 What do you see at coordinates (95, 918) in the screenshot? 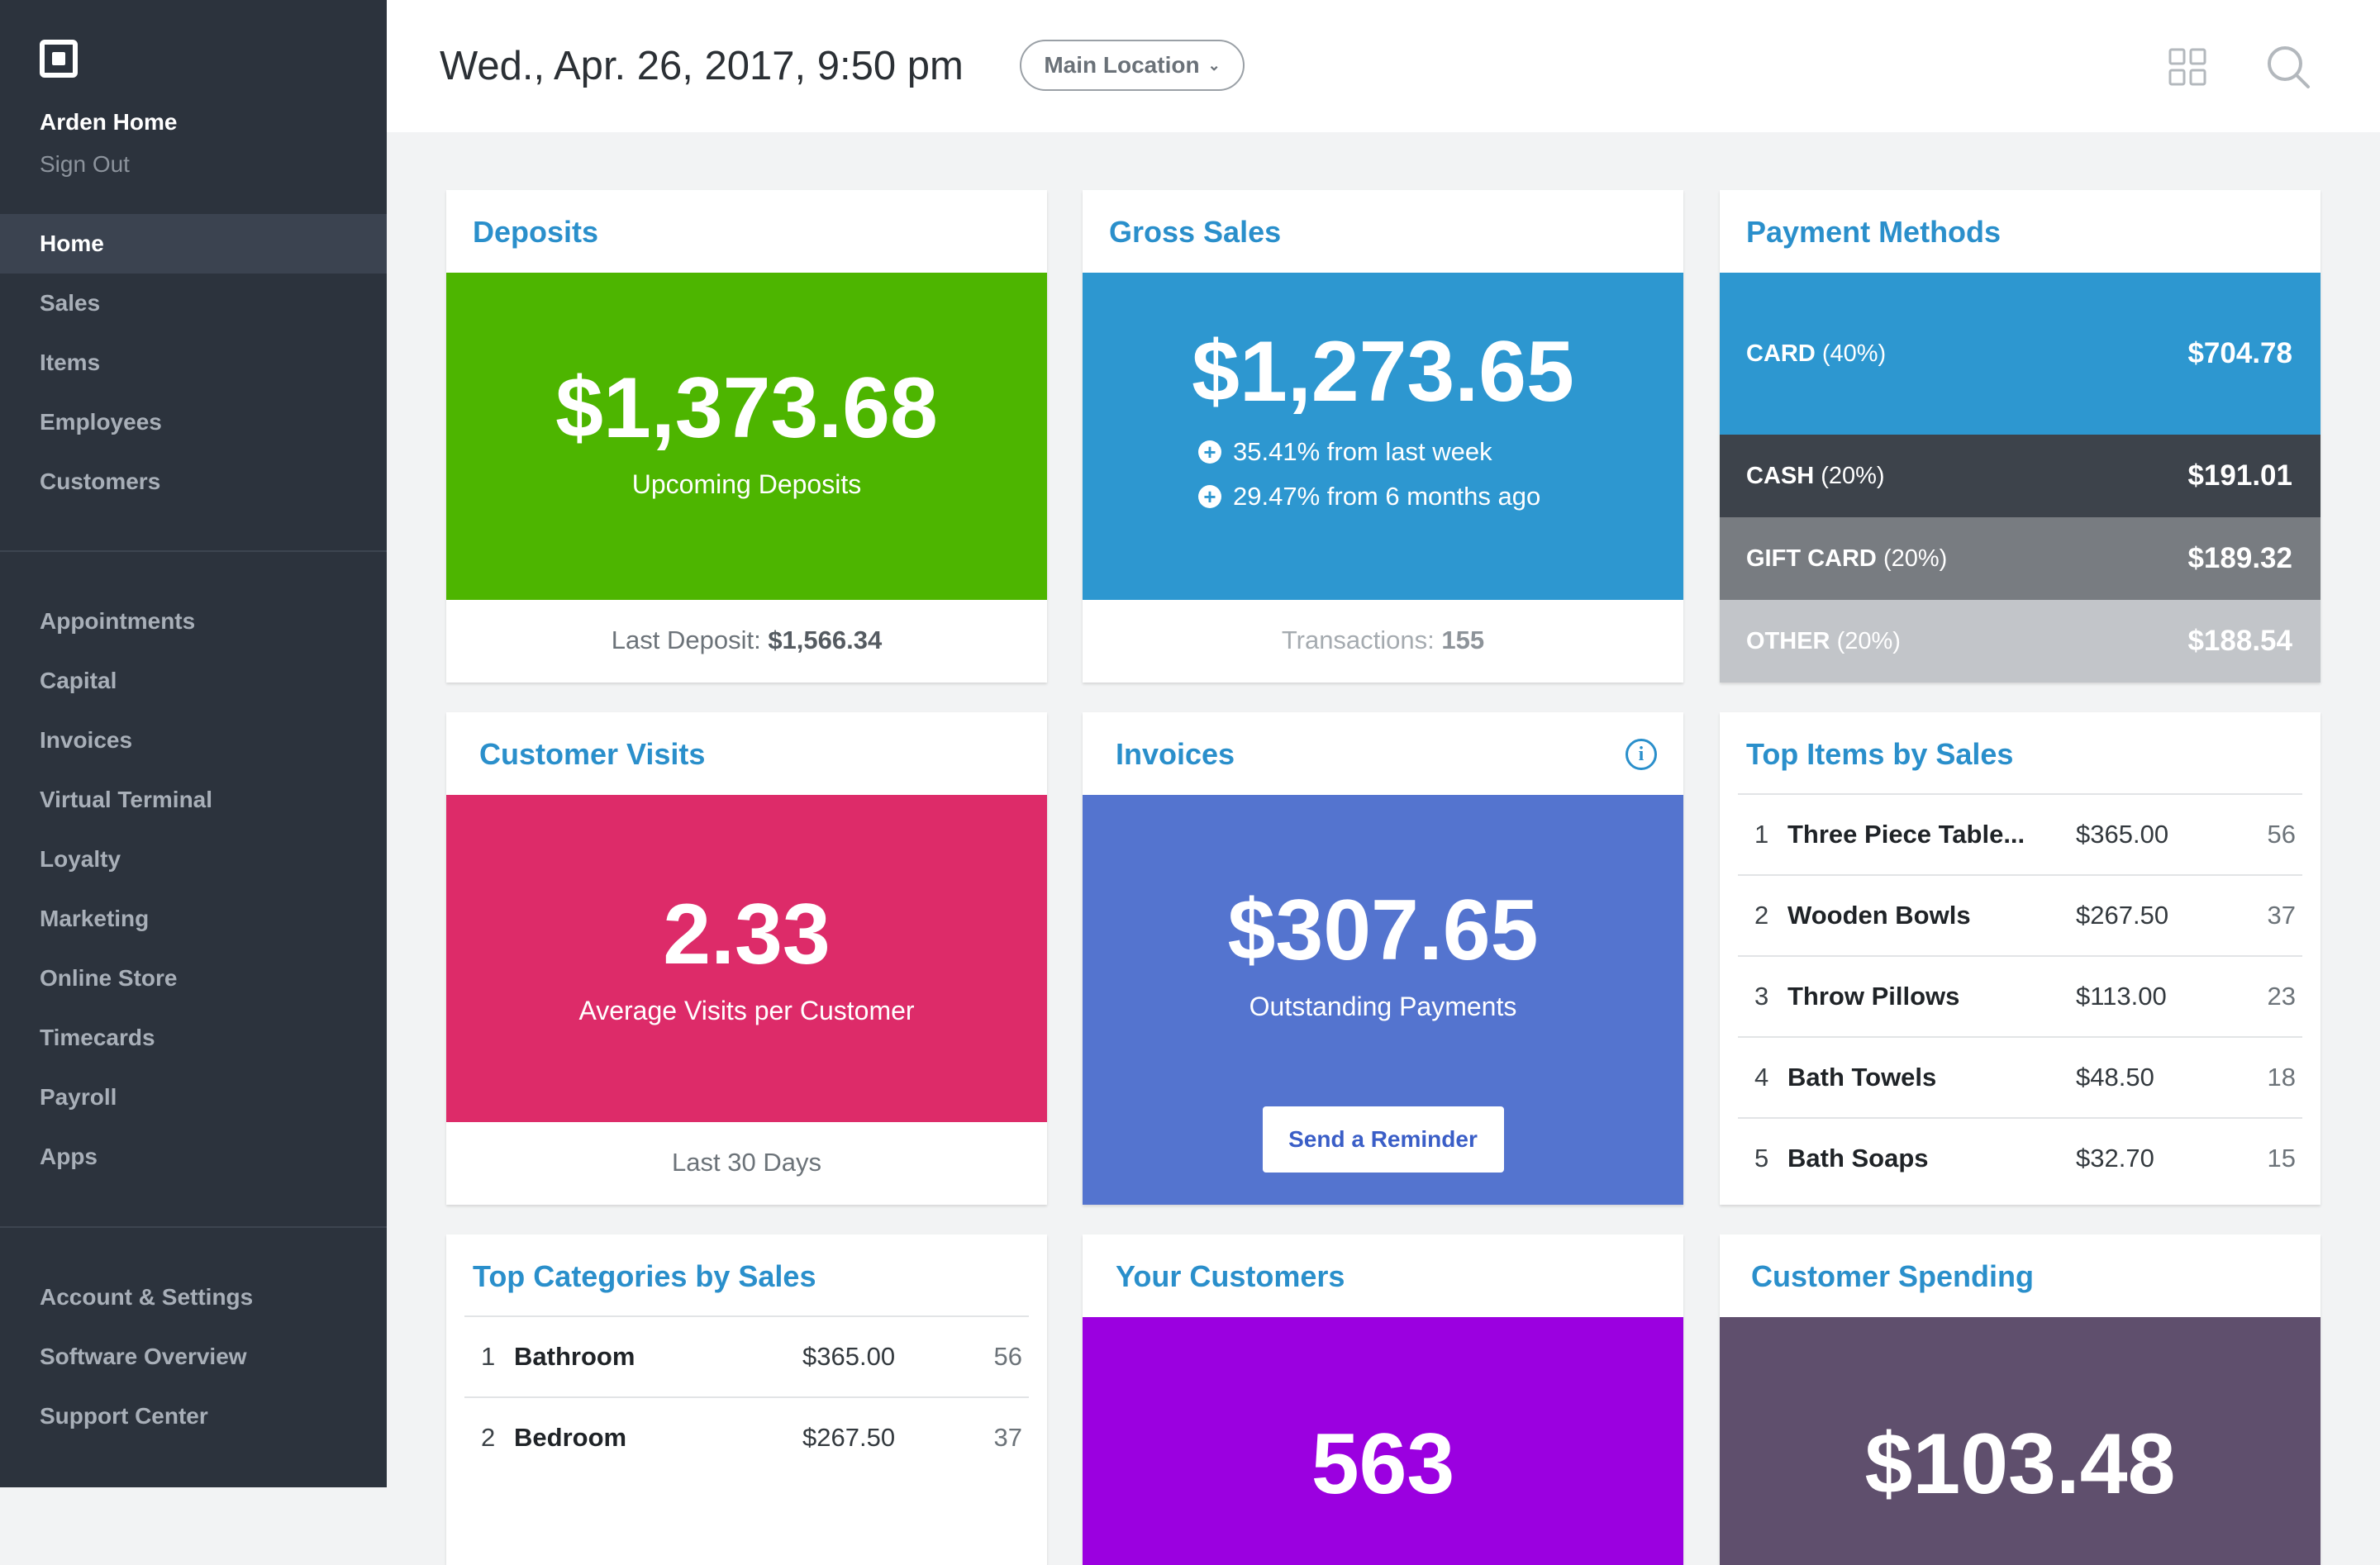
I see `sidebar-item-marketing: Marketing` at bounding box center [95, 918].